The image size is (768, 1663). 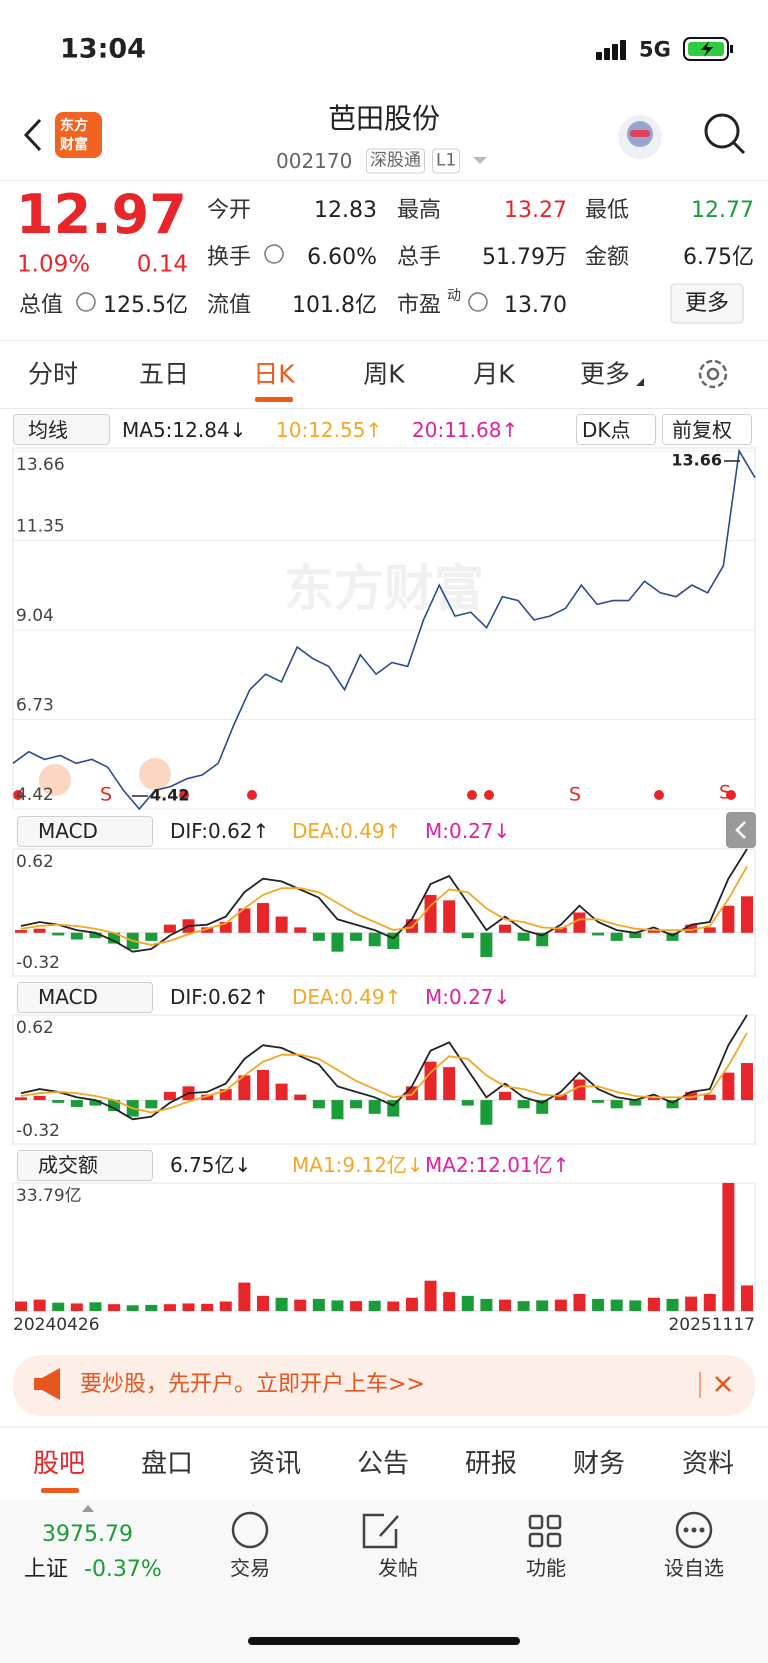 I want to click on indicator-label: DEA:0.49↑, so click(x=347, y=831).